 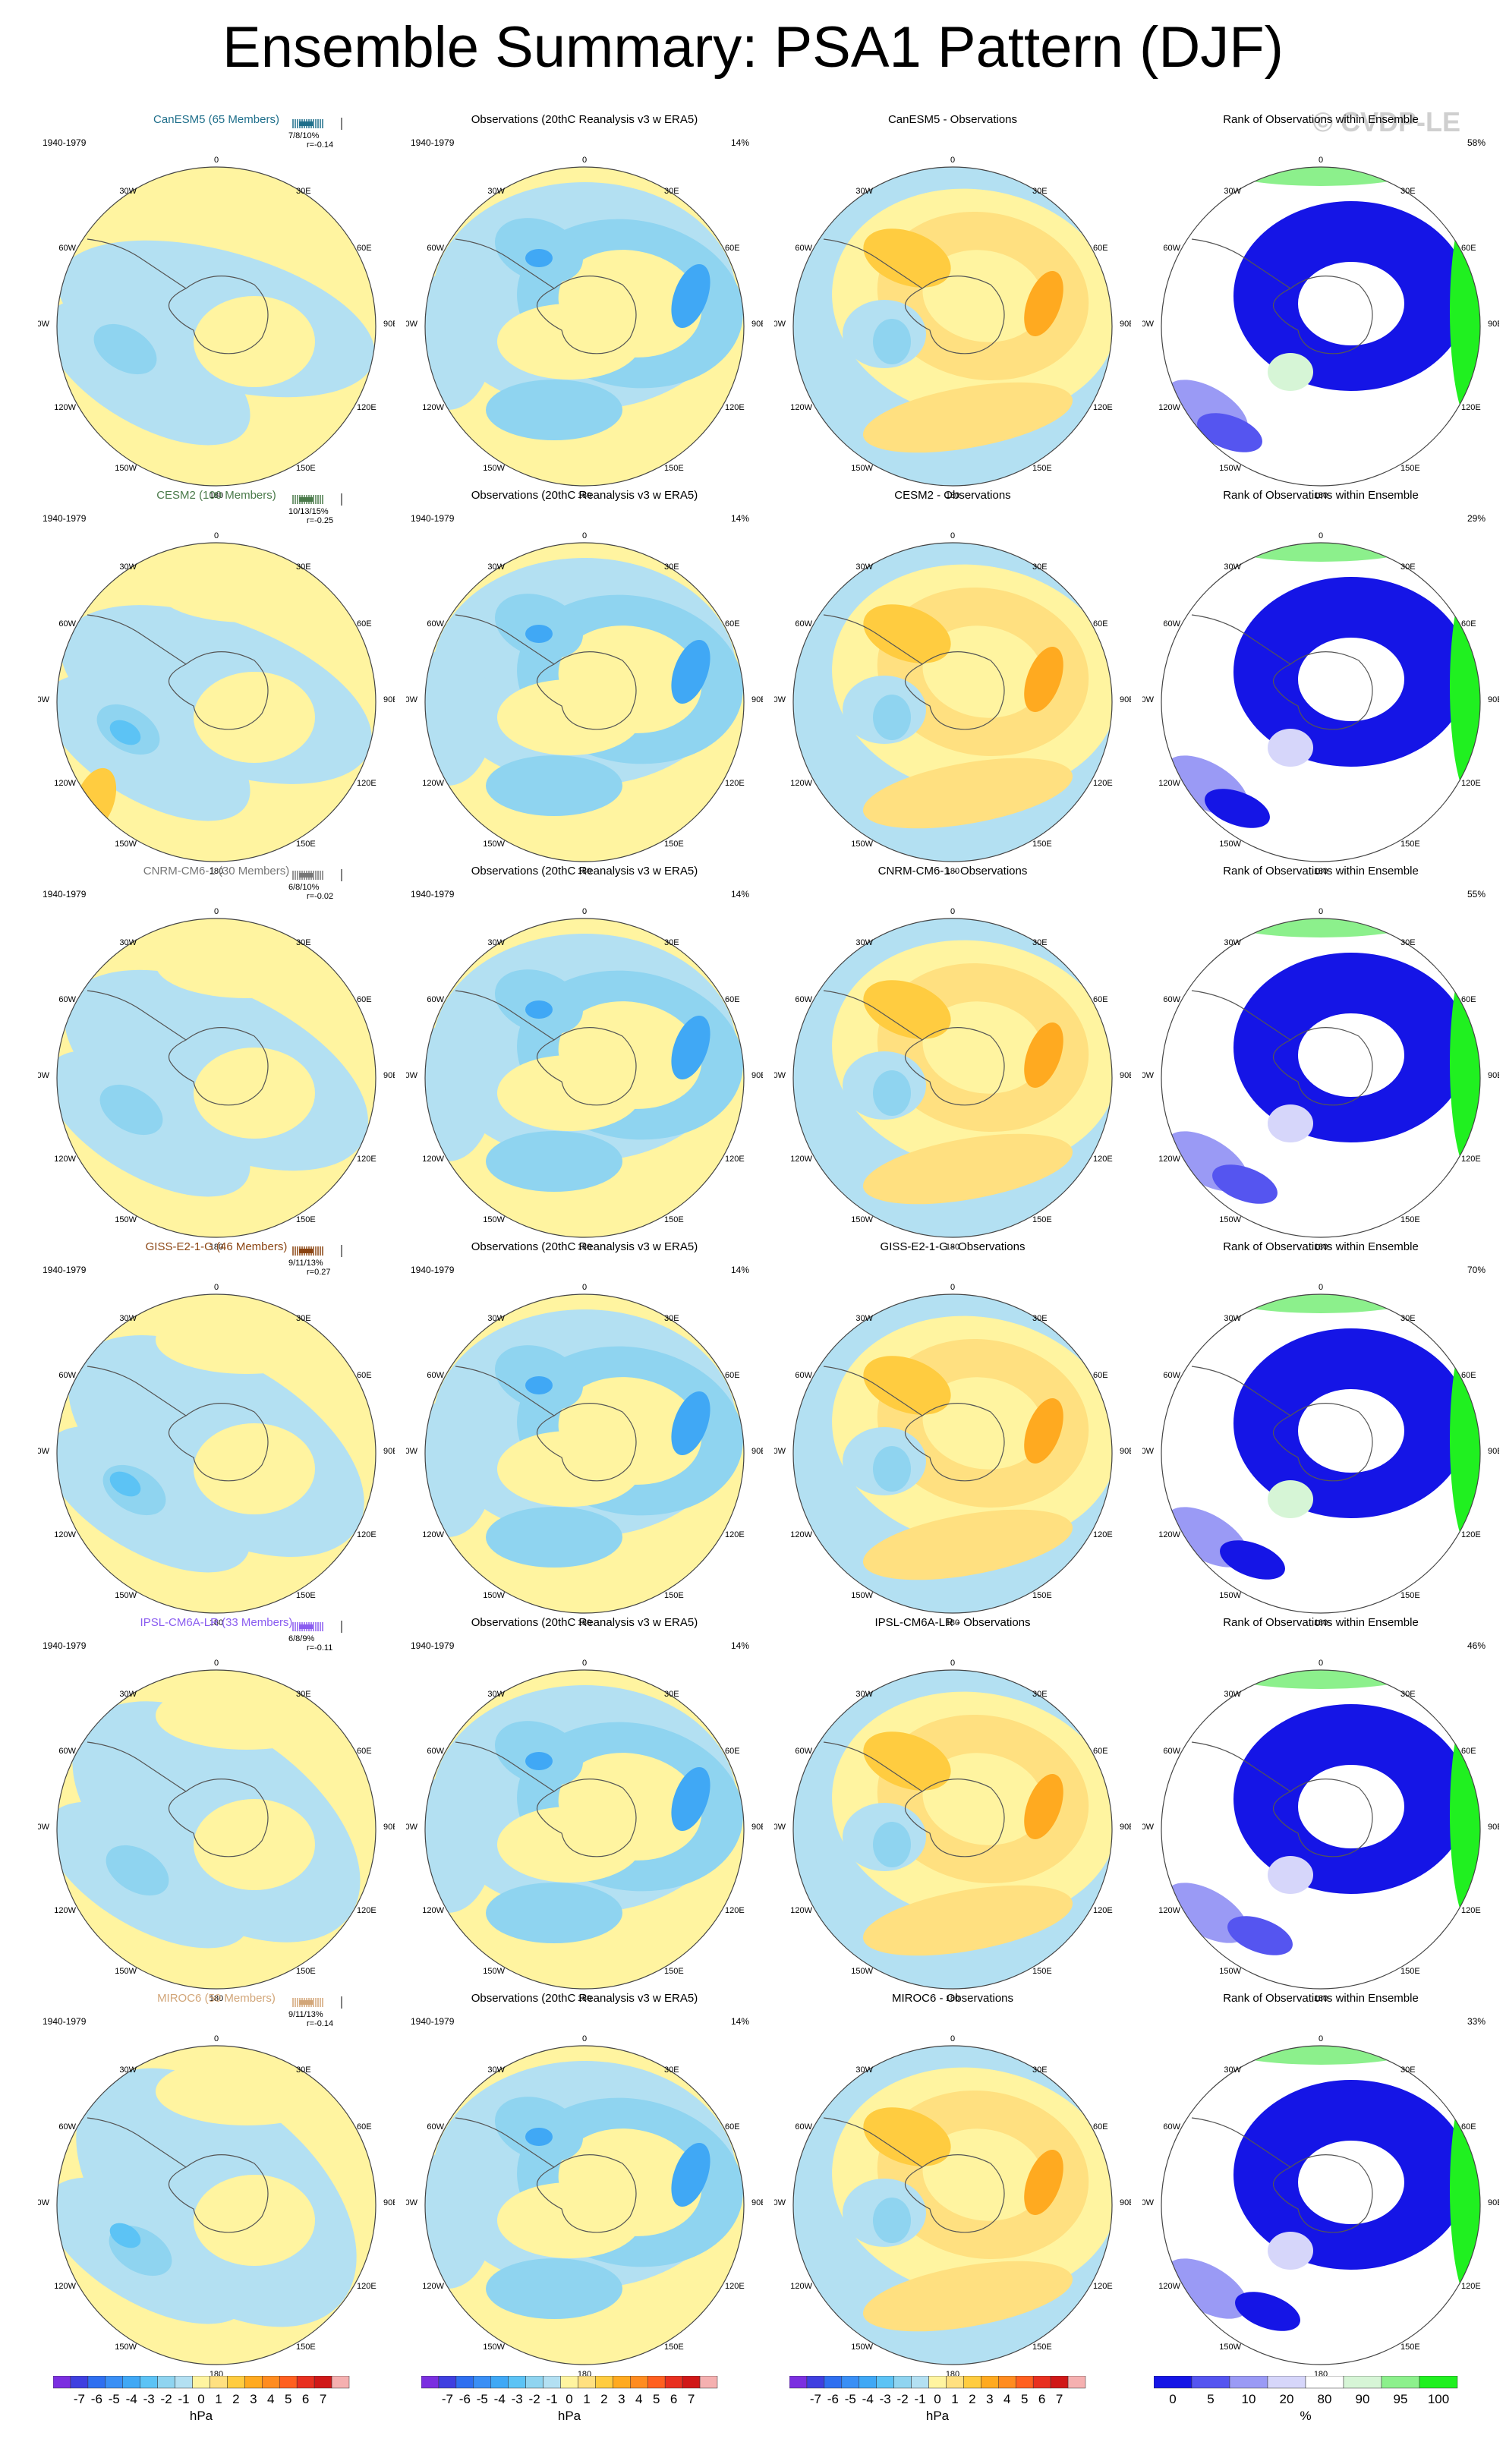 What do you see at coordinates (569, 2416) in the screenshot?
I see `colorbar-unit: hPa` at bounding box center [569, 2416].